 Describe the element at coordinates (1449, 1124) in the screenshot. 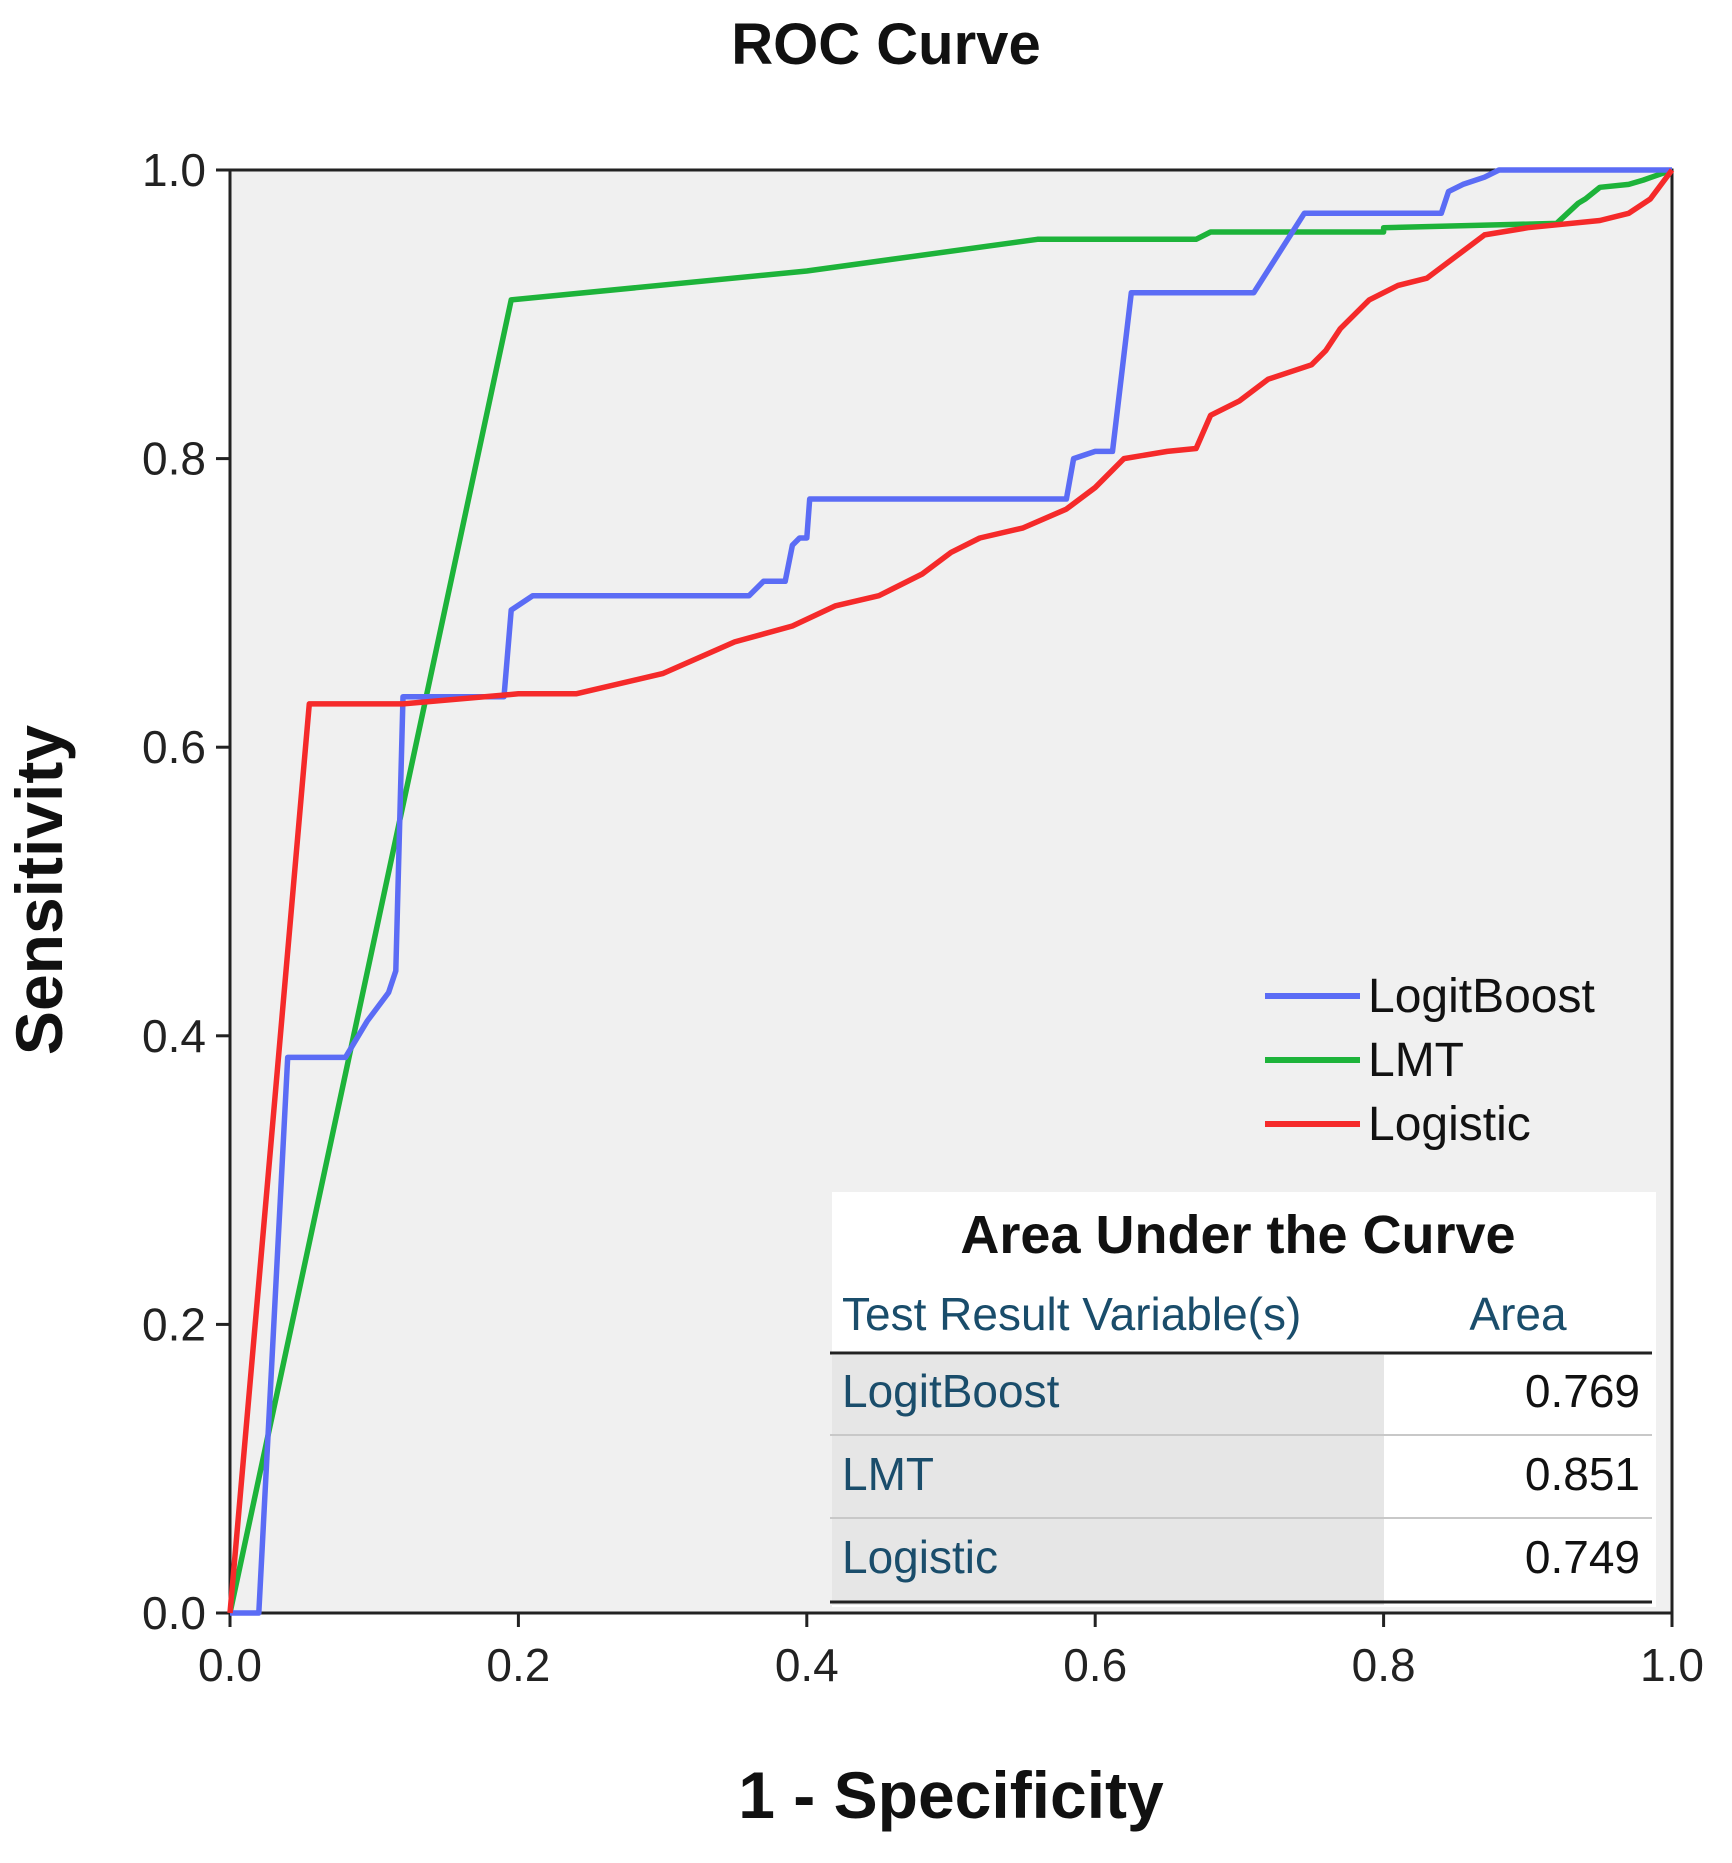

I see `legend-label: Logistic` at that location.